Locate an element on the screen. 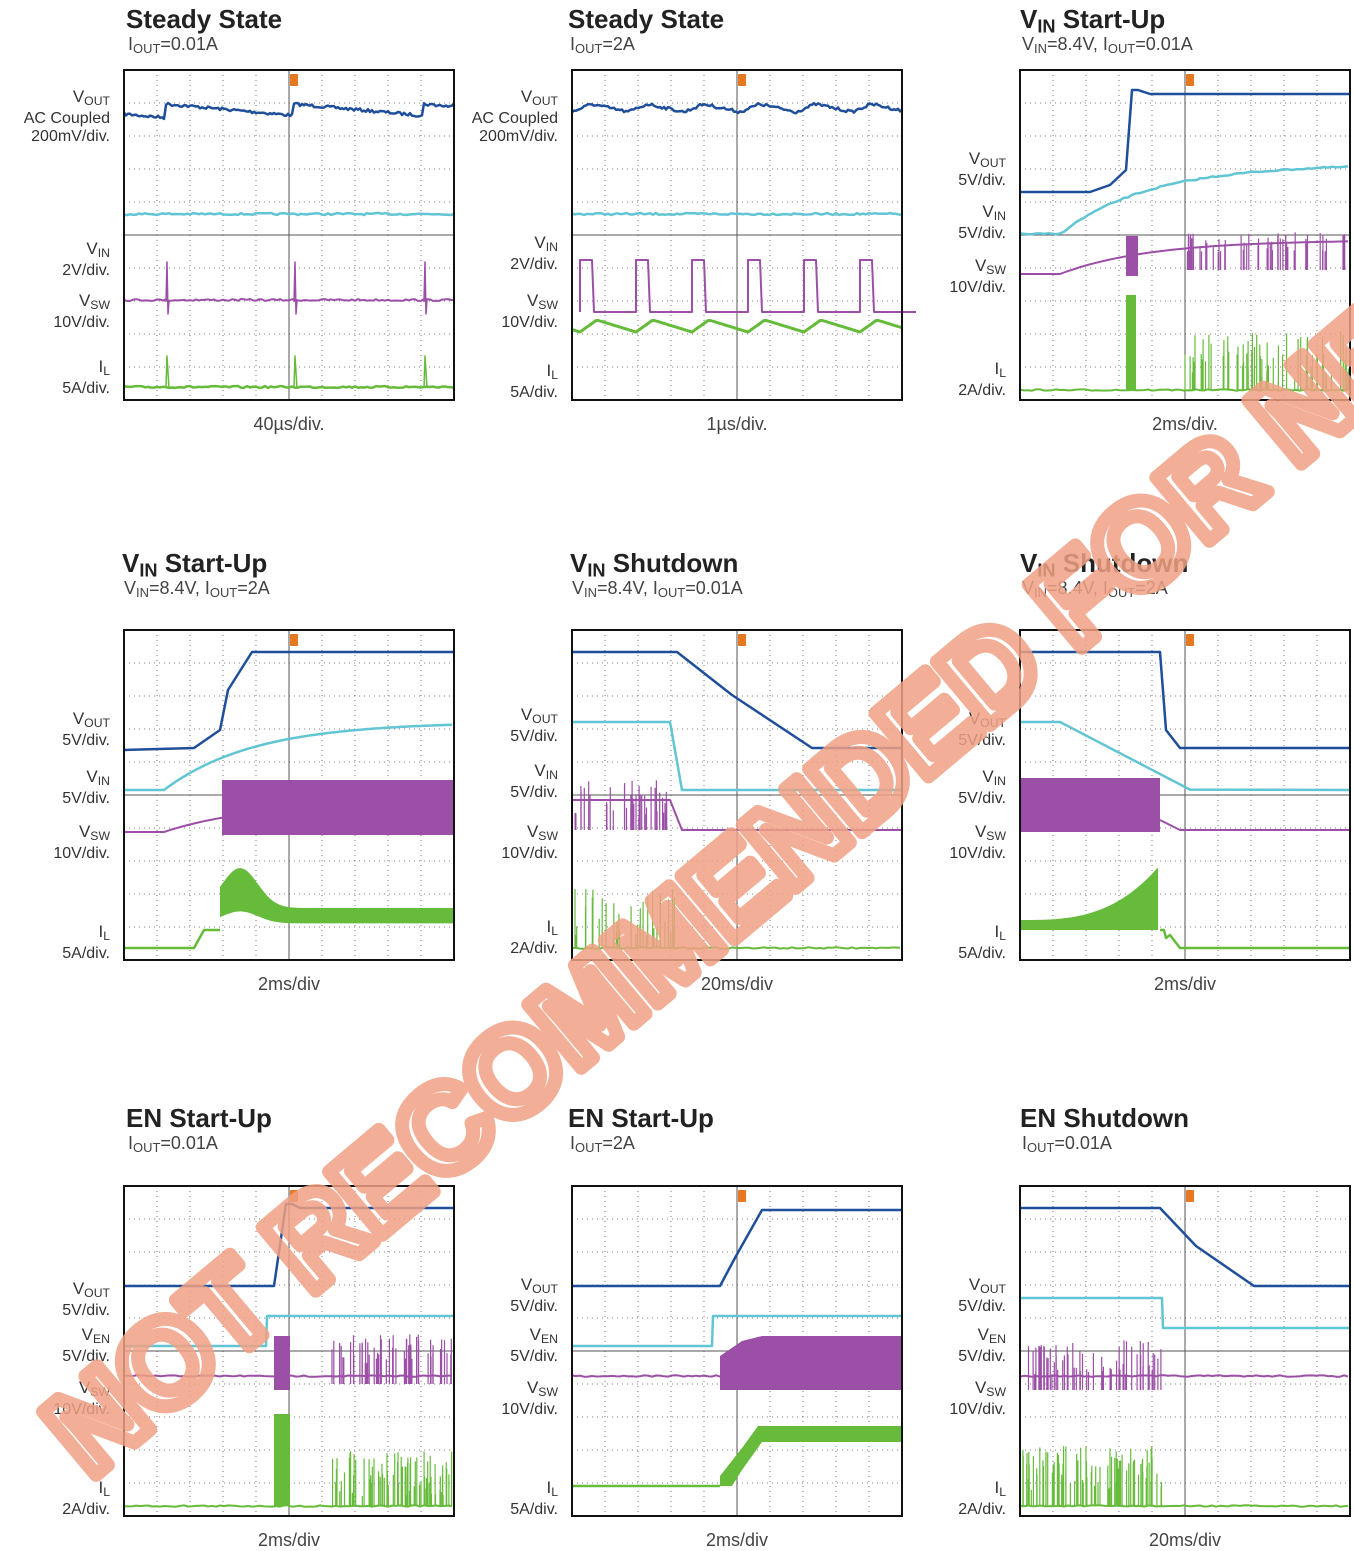  panel-title: EN Shutdown is located at coordinates (1104, 1118).